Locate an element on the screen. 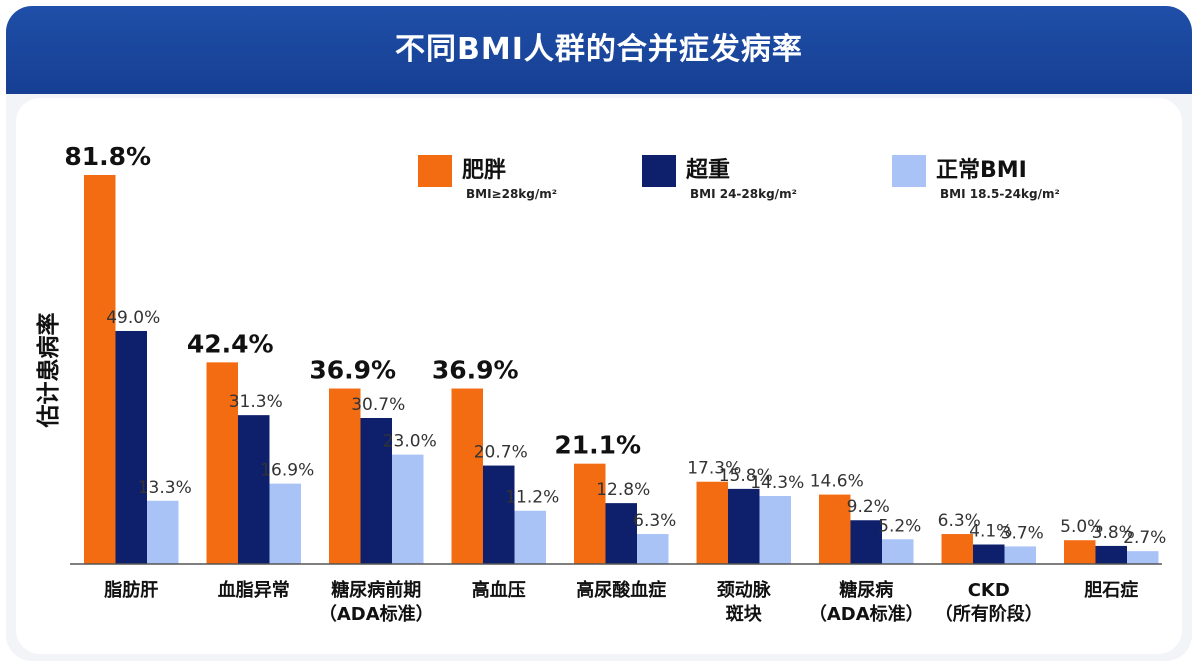 The image size is (1200, 669). category-sublabel-7: （所有阶段） is located at coordinates (989, 614).